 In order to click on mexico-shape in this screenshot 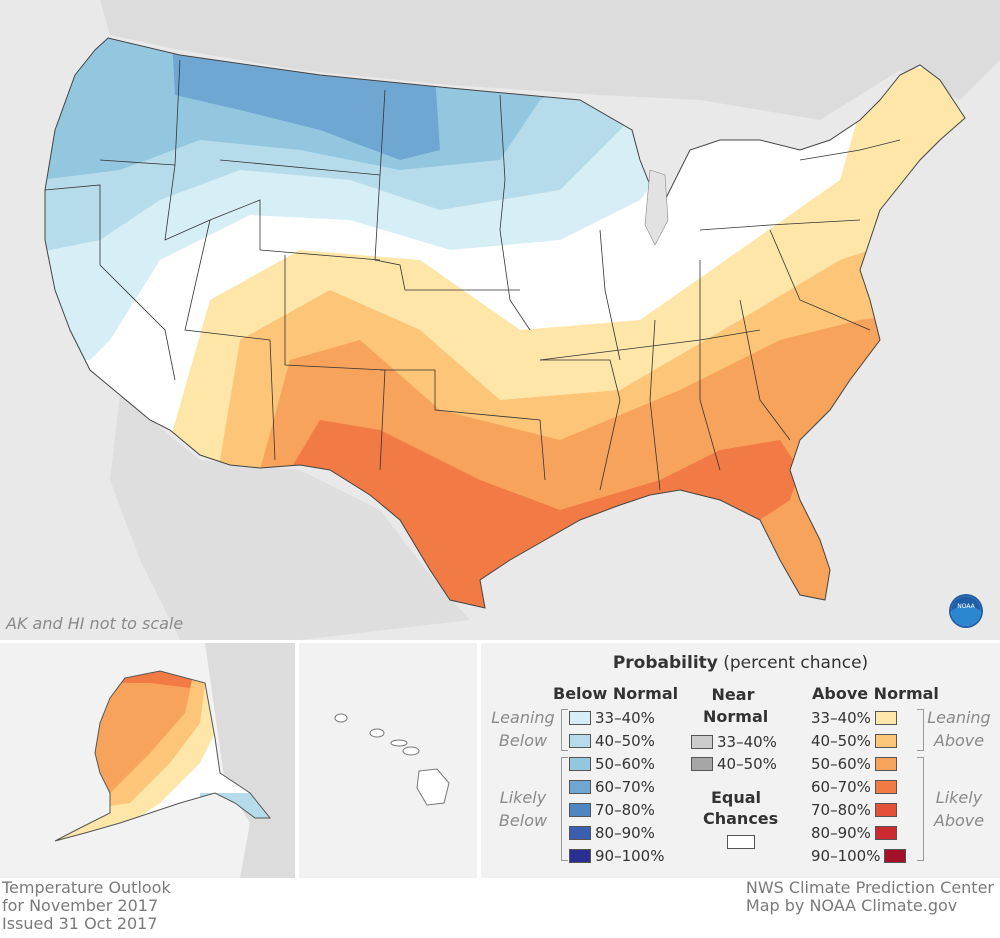, I will do `click(290, 517)`.